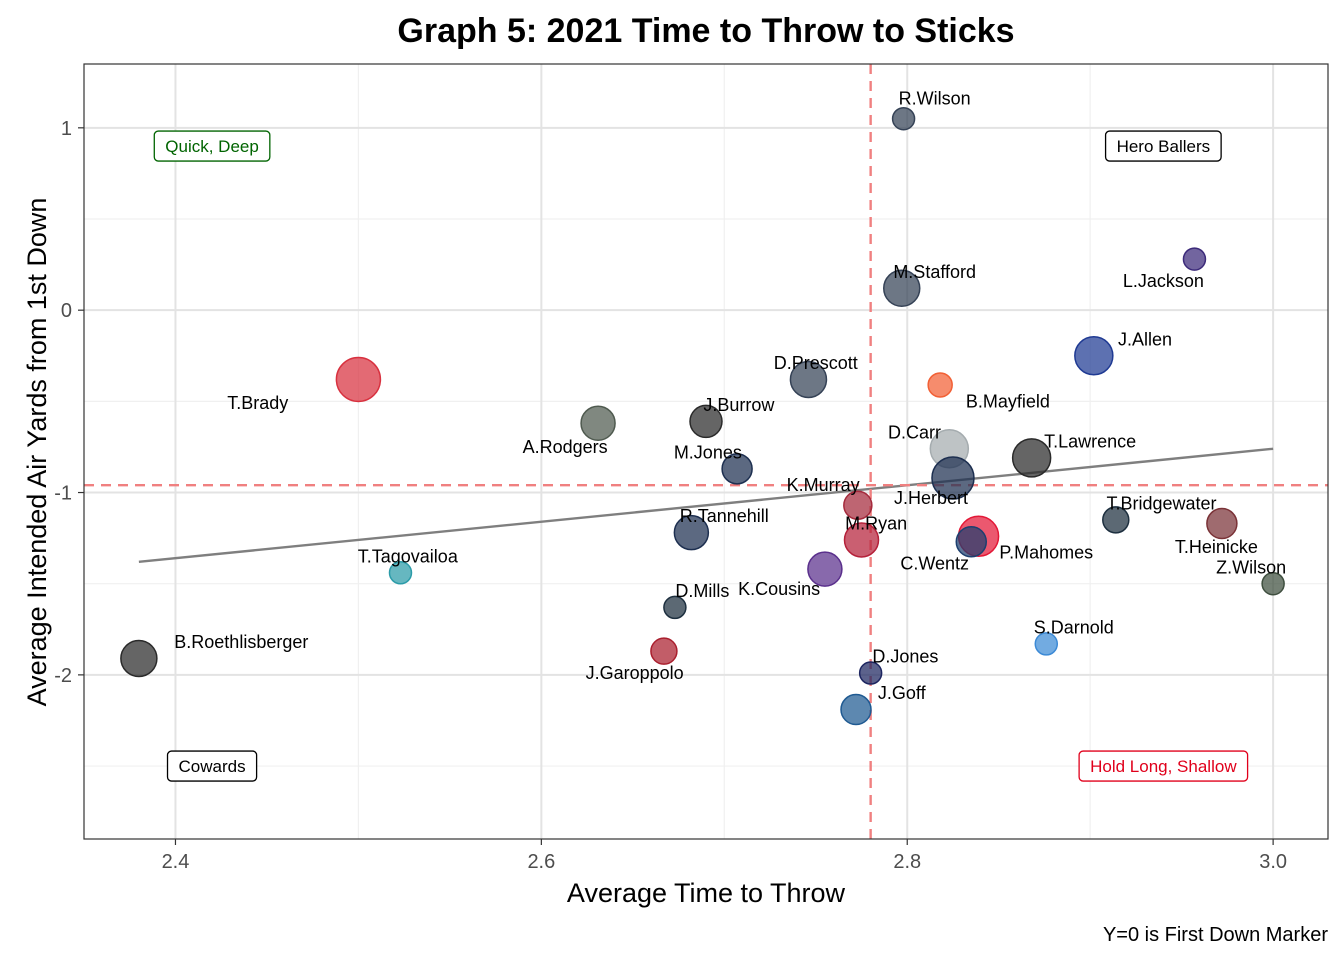 Image resolution: width=1344 pixels, height=960 pixels. What do you see at coordinates (876, 524) in the screenshot?
I see `point-label: M.Ryan` at bounding box center [876, 524].